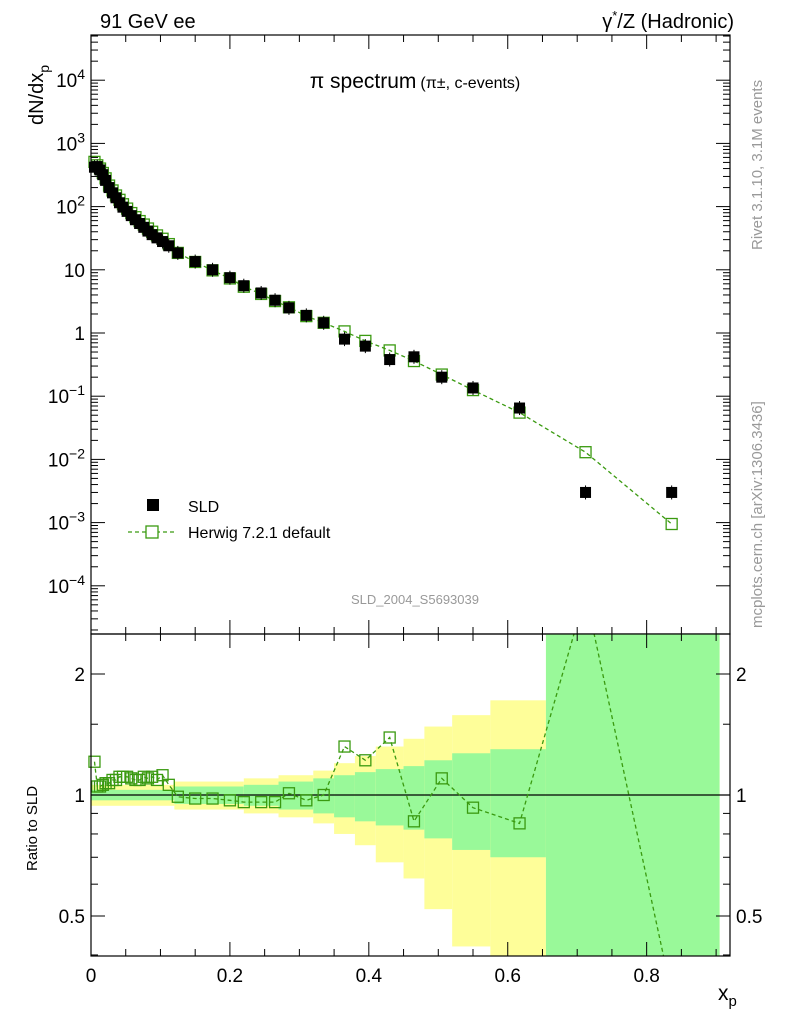 The width and height of the screenshot is (786, 1024). Describe the element at coordinates (91, 976) in the screenshot. I see `x-tick-label: 0` at that location.